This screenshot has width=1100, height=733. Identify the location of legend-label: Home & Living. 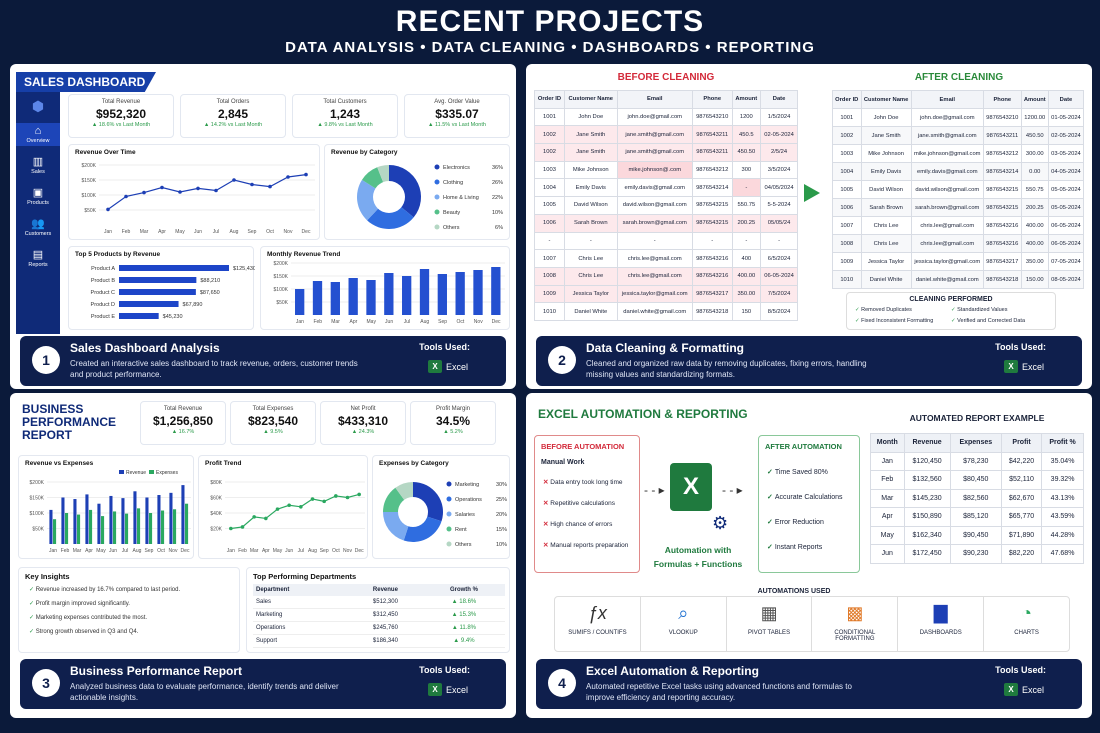
(461, 198).